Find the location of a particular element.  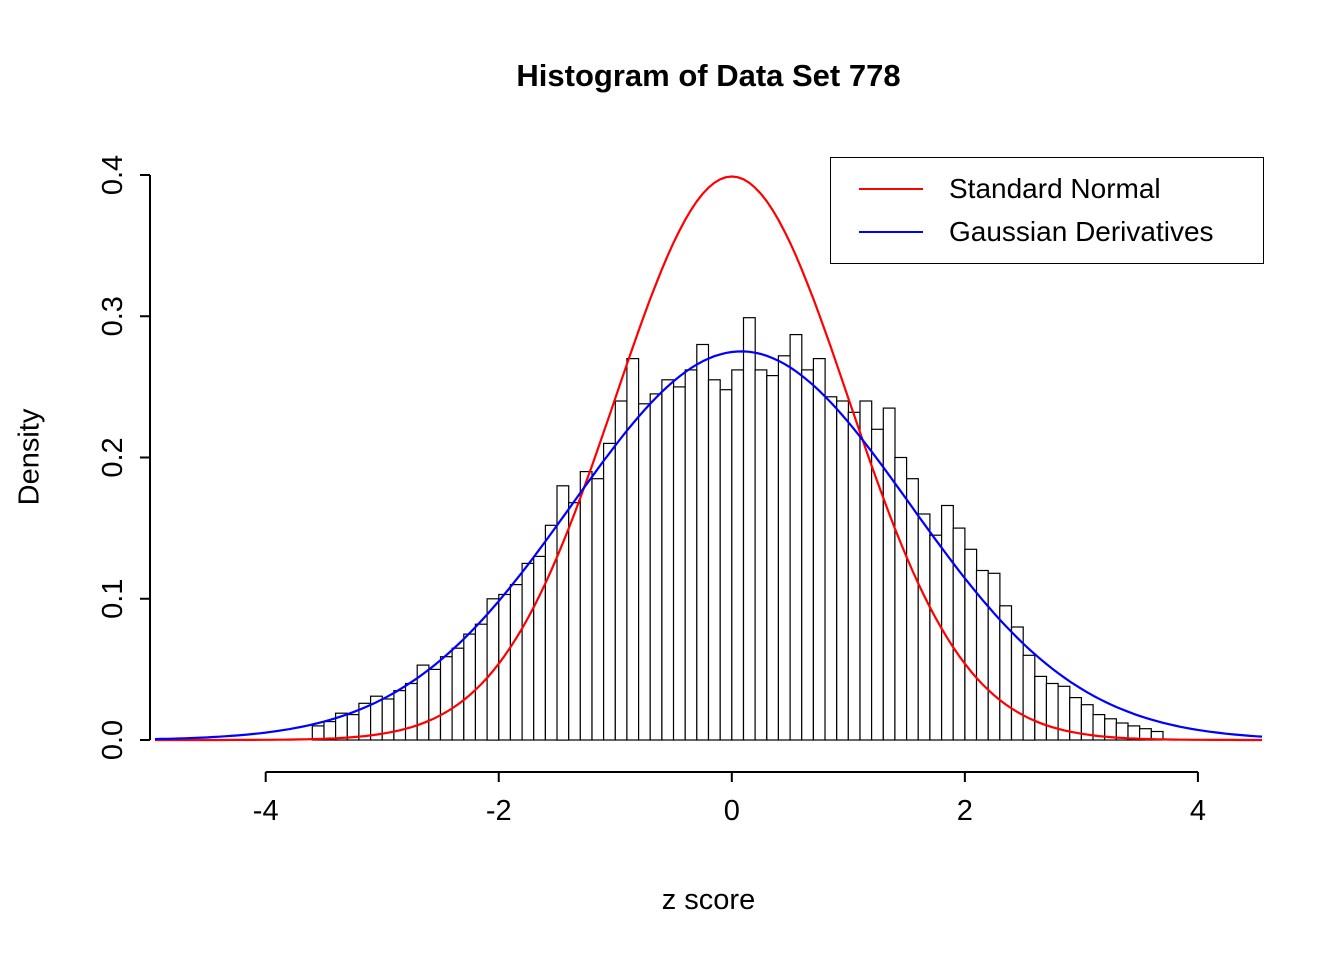

y-tick-label: 0.0 is located at coordinates (113, 740).